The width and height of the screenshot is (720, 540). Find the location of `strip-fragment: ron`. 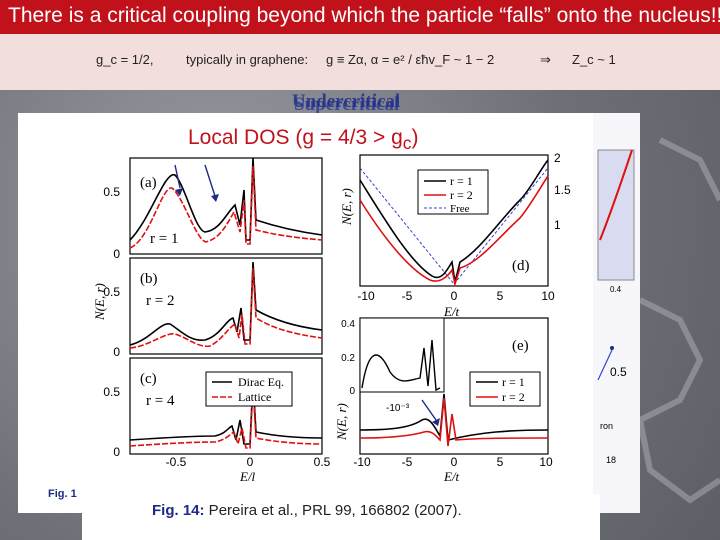

strip-fragment: ron is located at coordinates (606, 426).